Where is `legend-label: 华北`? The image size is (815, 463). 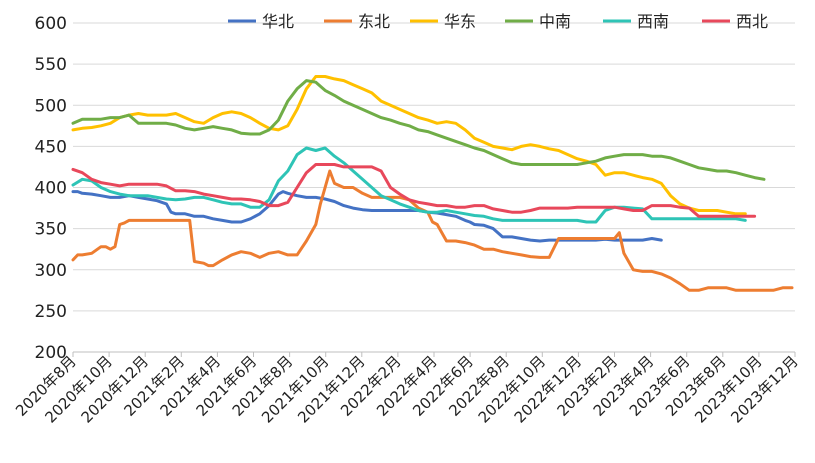
legend-label: 华北 is located at coordinates (278, 21).